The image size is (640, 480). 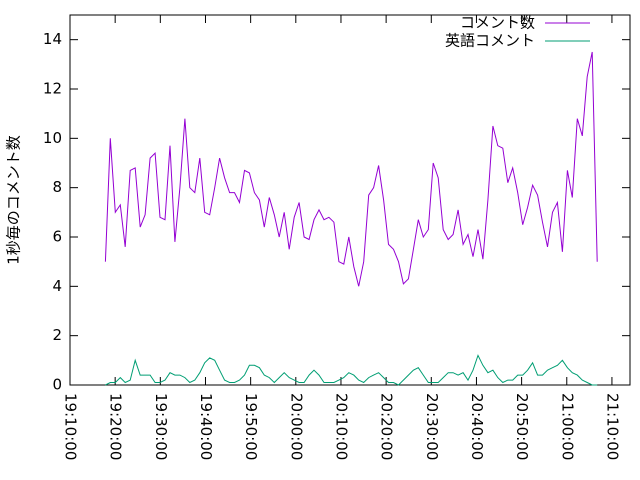 I want to click on y-tick-label: 14, so click(x=52, y=39).